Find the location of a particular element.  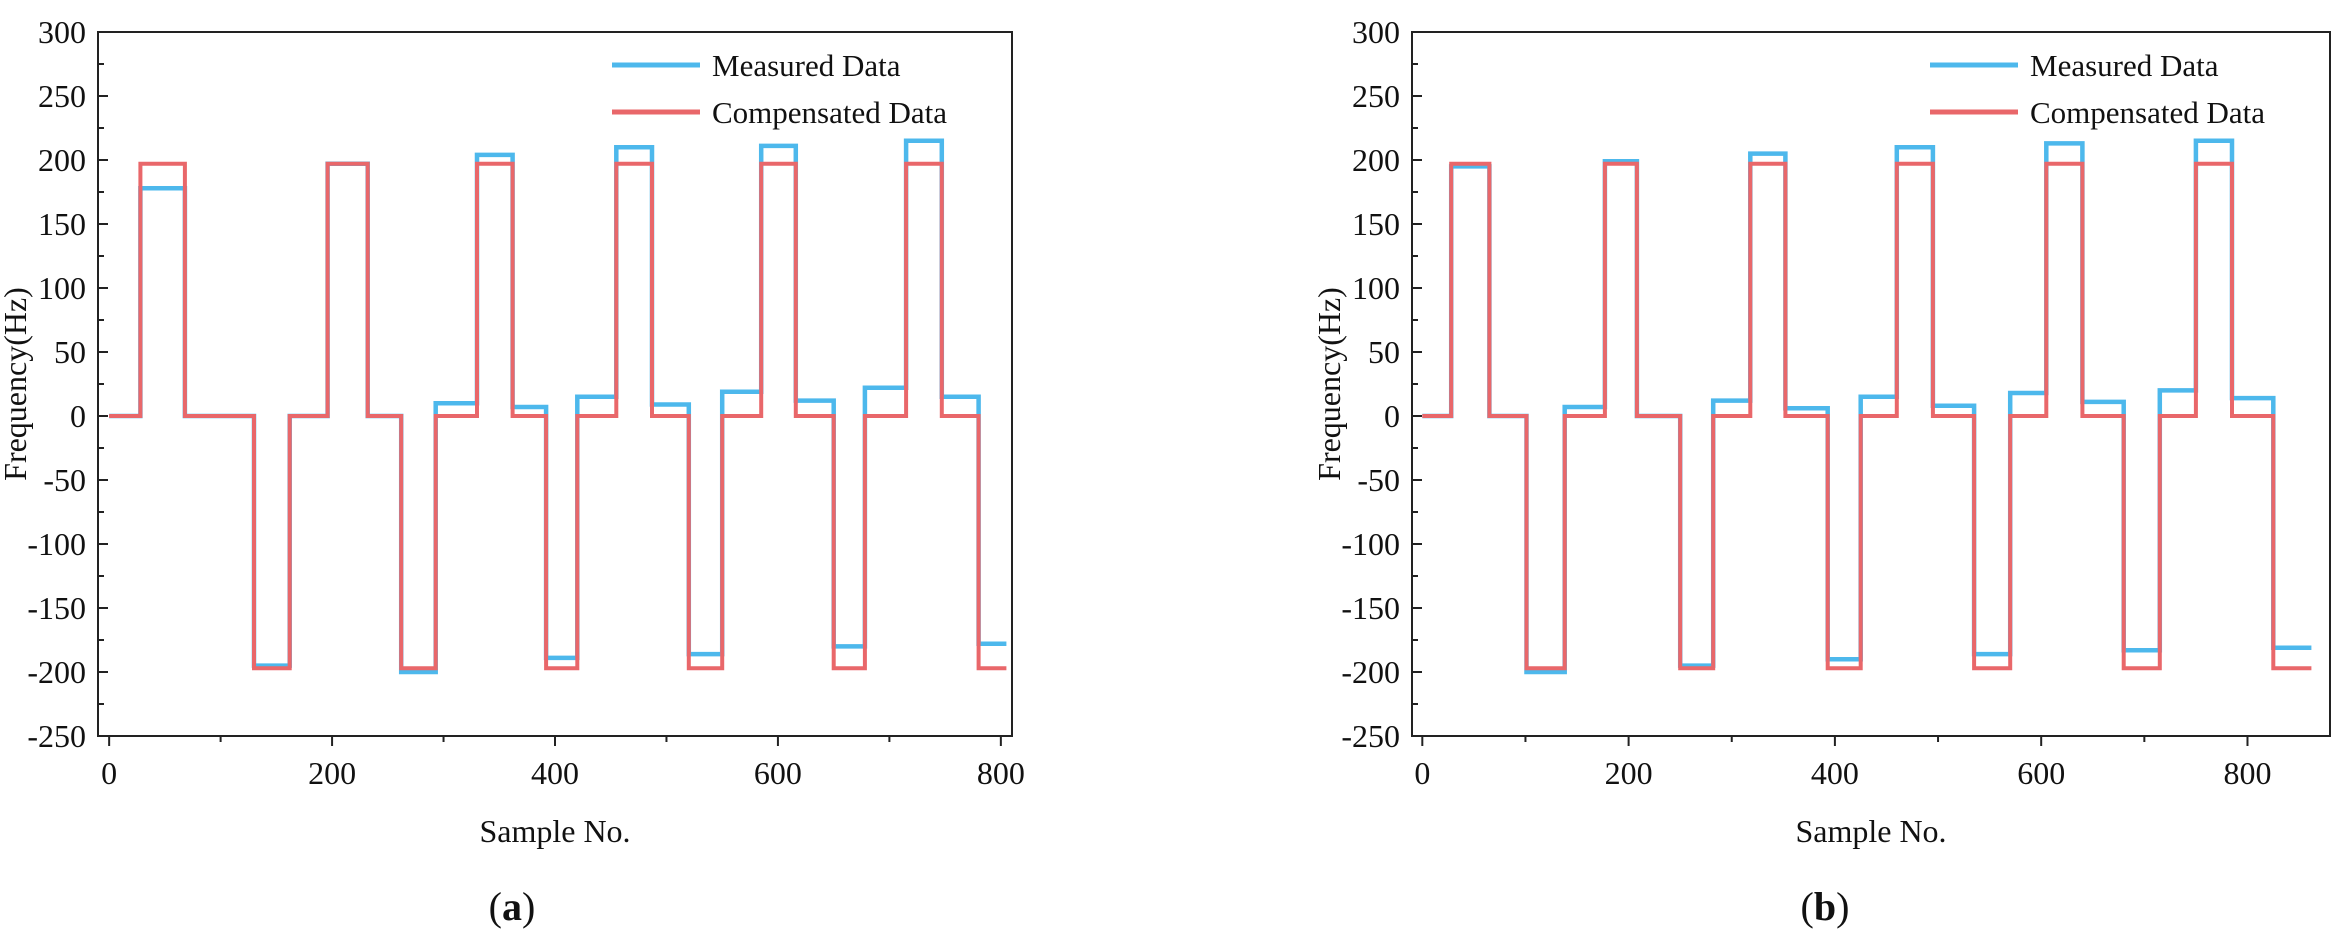

panel-label-letter: a is located at coordinates (512, 906).